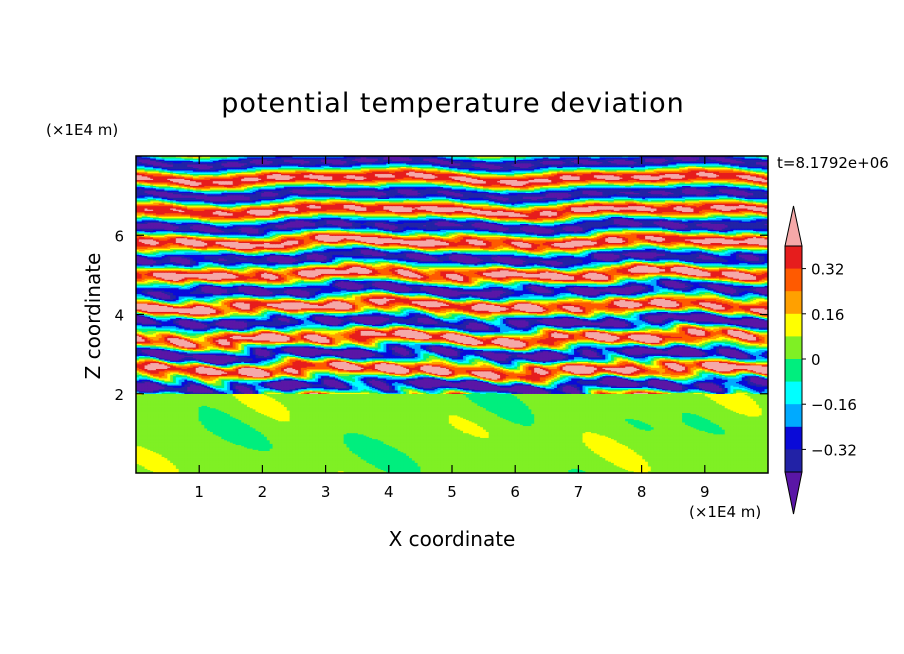 The width and height of the screenshot is (904, 654). I want to click on chart-title: potential temperature deviation, so click(452, 103).